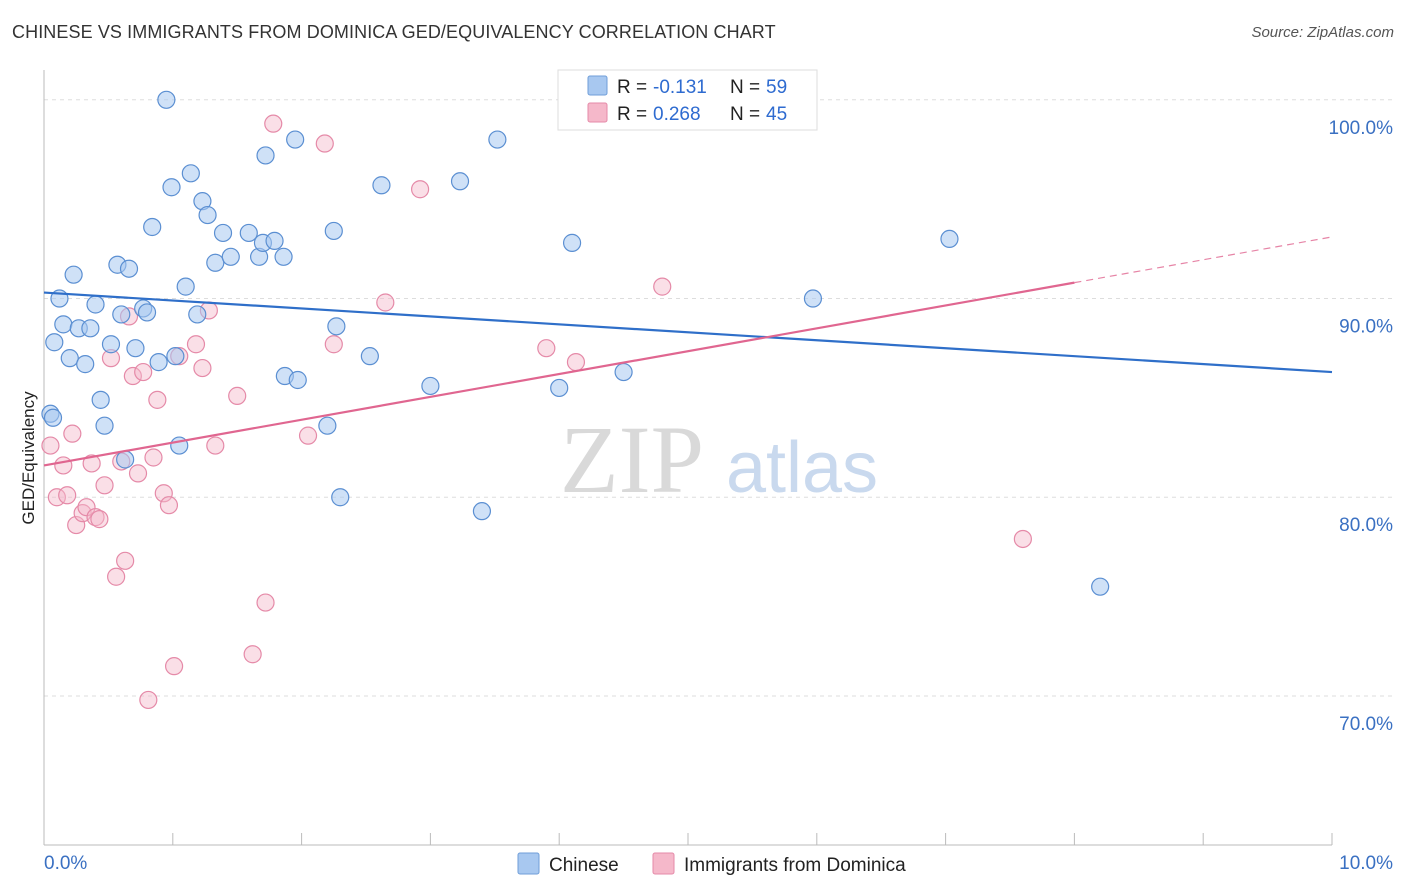 The image size is (1406, 892). I want to click on bottom-legend-swatch-chinese, so click(528, 863).